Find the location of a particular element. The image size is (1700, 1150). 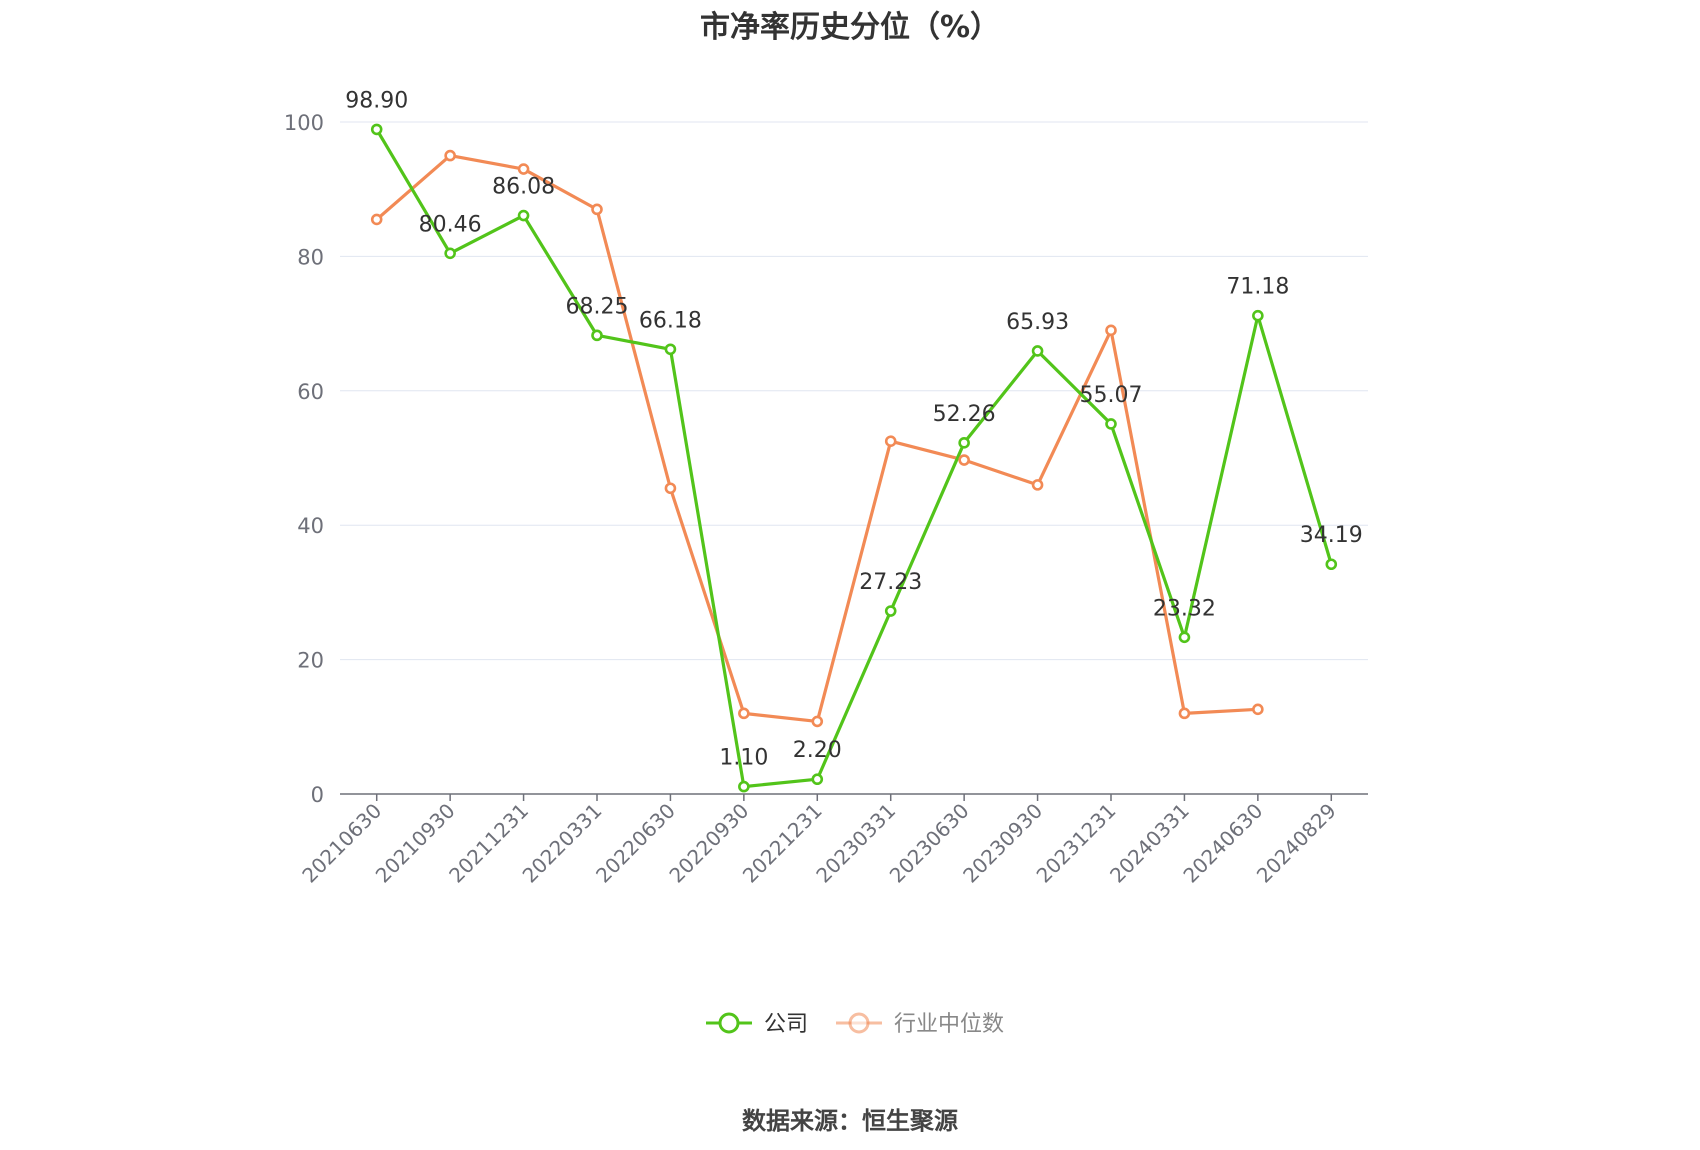

x-tick-label: 20230930 is located at coordinates (1002, 843).